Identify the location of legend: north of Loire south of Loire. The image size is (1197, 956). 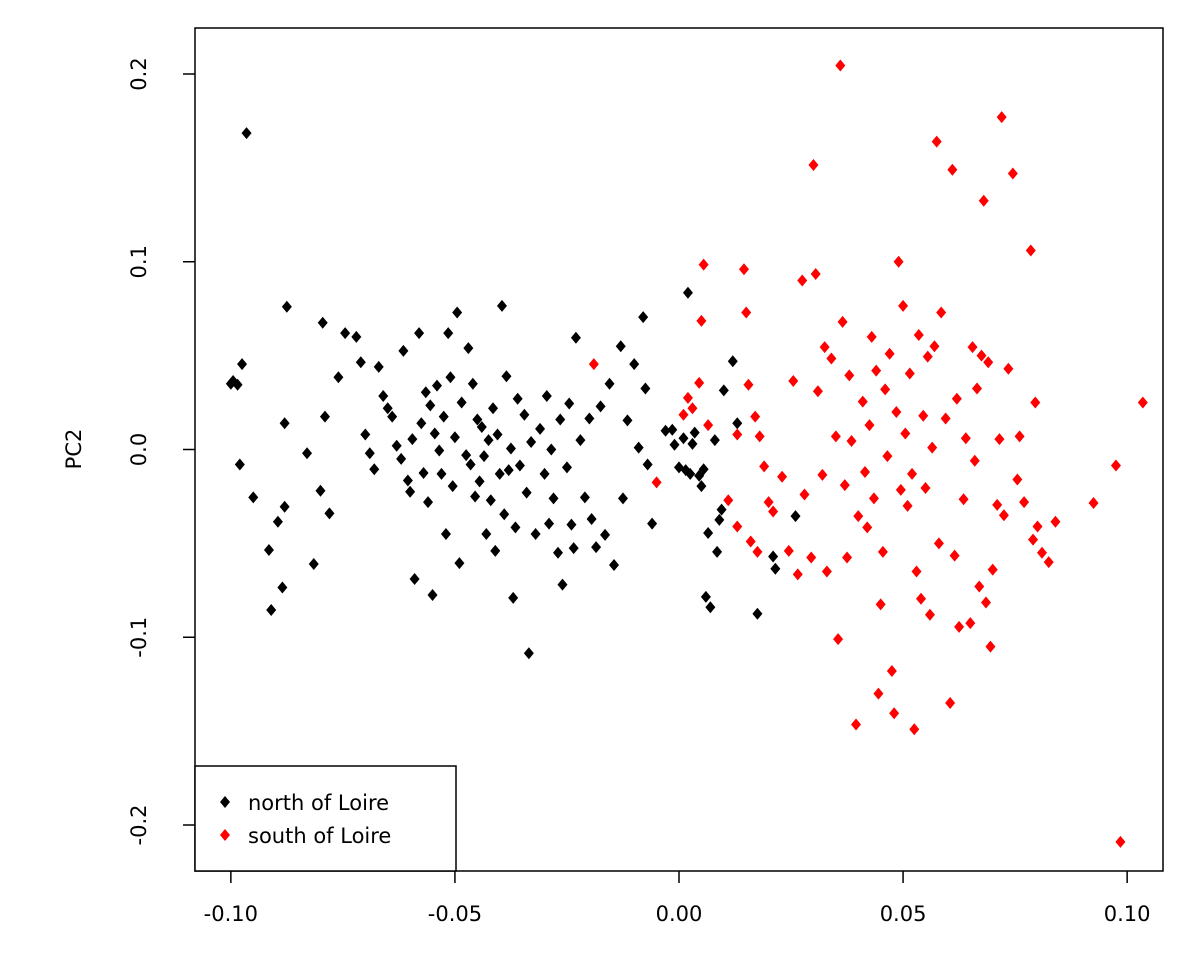
(325, 818).